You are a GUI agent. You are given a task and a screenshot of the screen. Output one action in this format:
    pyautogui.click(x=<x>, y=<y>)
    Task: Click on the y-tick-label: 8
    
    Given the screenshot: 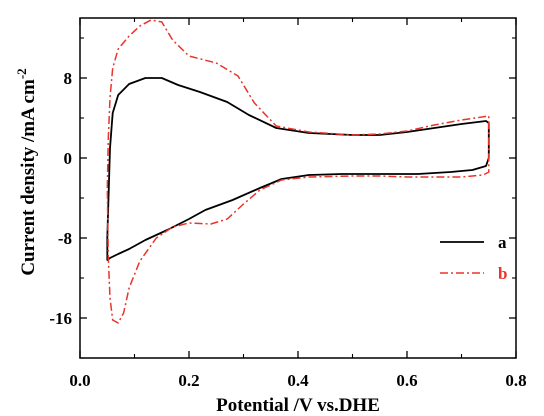 What is the action you would take?
    pyautogui.click(x=68, y=78)
    